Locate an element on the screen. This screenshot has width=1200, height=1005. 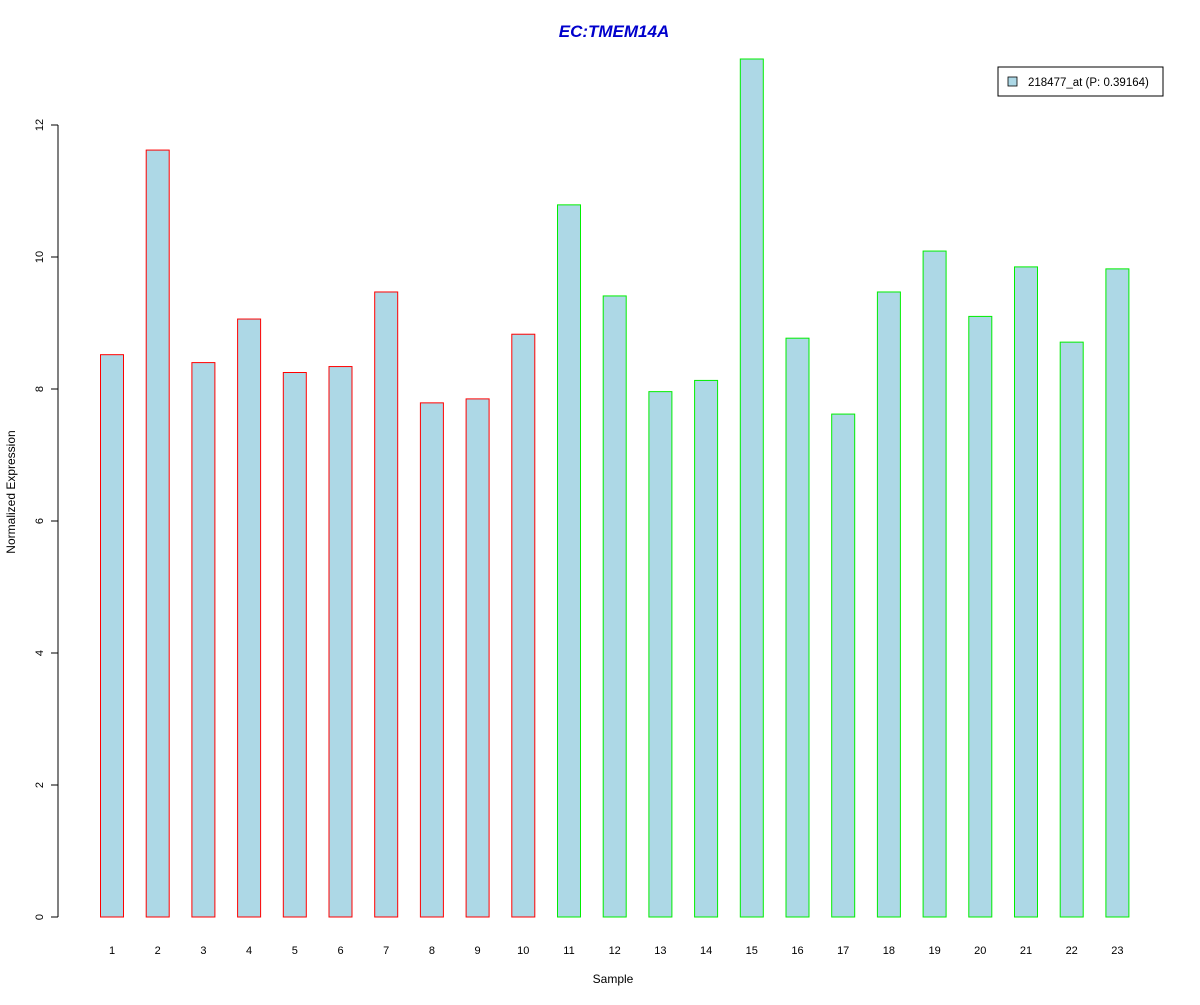
x-tick-label: 12 is located at coordinates (615, 951).